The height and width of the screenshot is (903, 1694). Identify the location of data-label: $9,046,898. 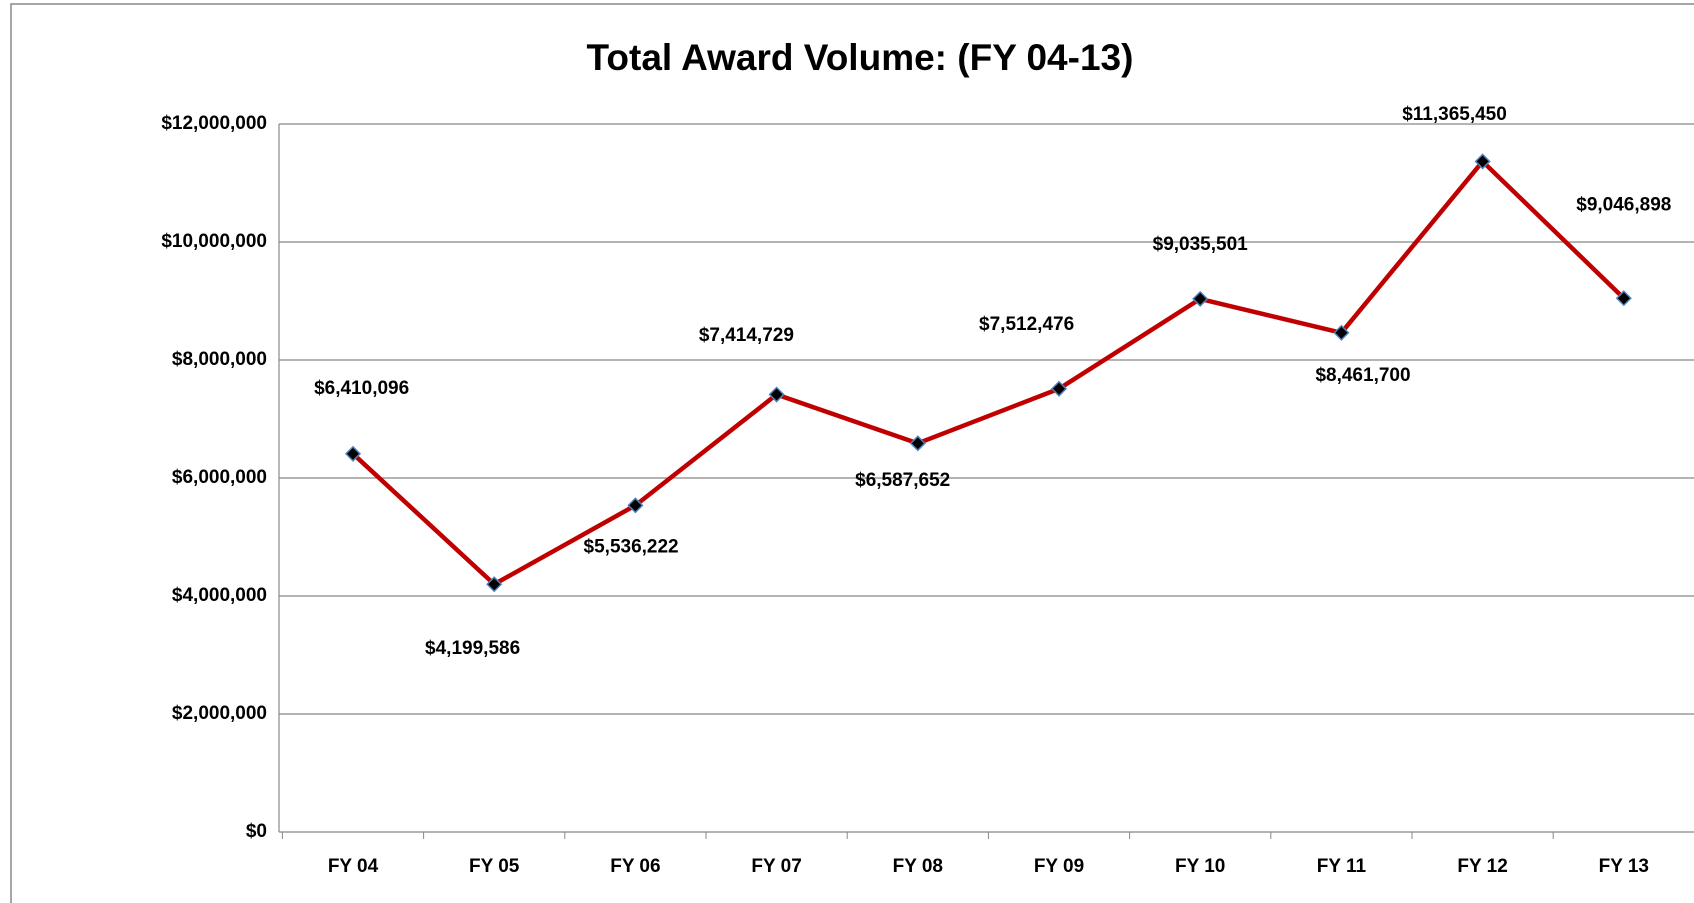
(1623, 204).